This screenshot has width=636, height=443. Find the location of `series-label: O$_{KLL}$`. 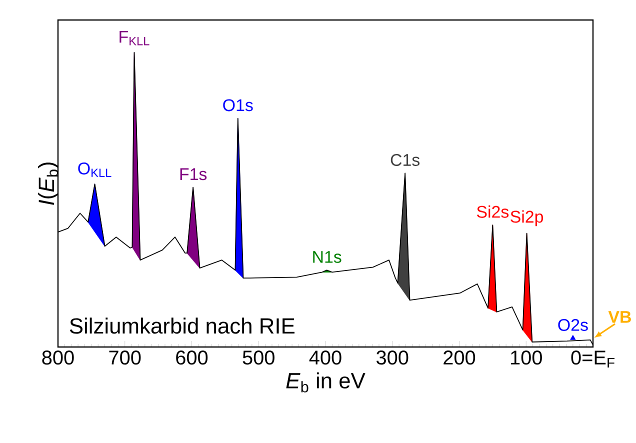

series-label: O$_{KLL}$ is located at coordinates (95, 169).